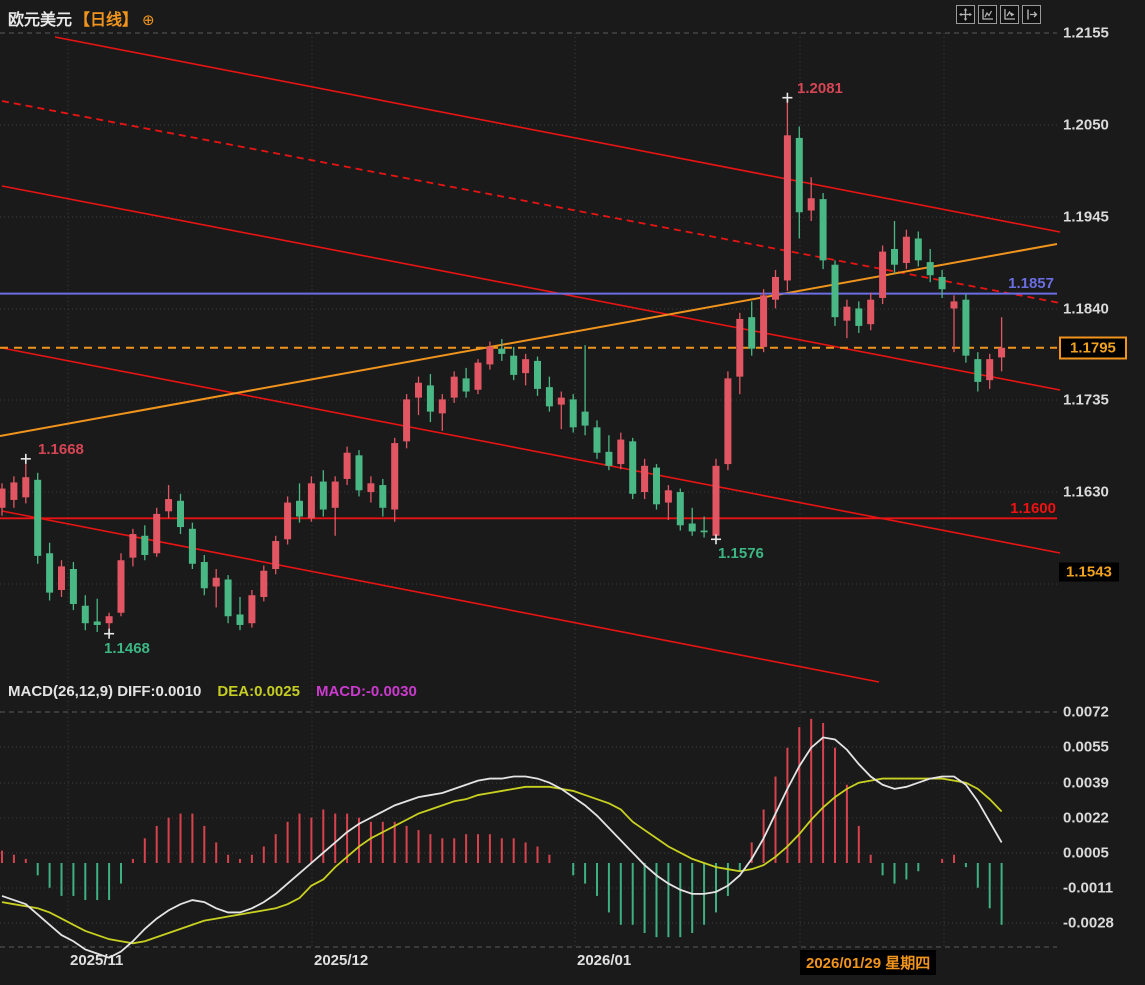 The height and width of the screenshot is (985, 1145). What do you see at coordinates (1031, 14) in the screenshot?
I see `exit-right-icon` at bounding box center [1031, 14].